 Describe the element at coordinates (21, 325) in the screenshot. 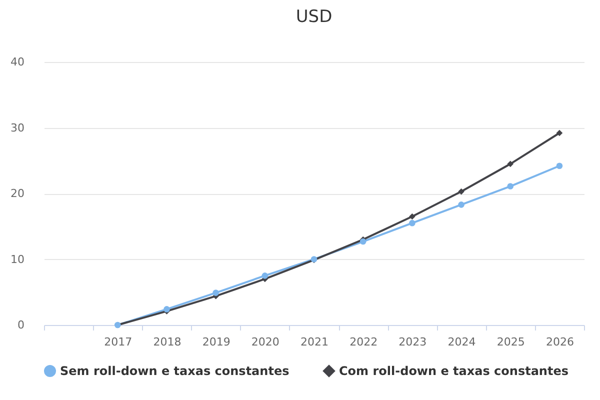

I see `y-tick-label: 0` at that location.